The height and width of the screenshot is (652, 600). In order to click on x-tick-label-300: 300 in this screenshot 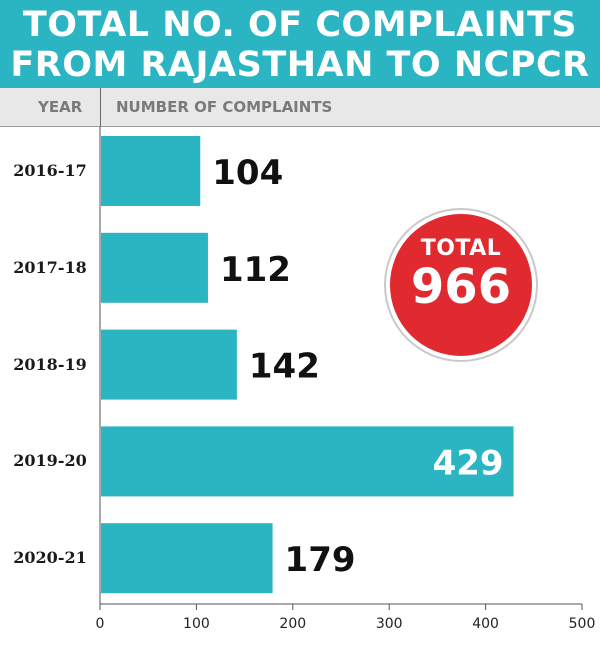, I will do `click(389, 624)`.